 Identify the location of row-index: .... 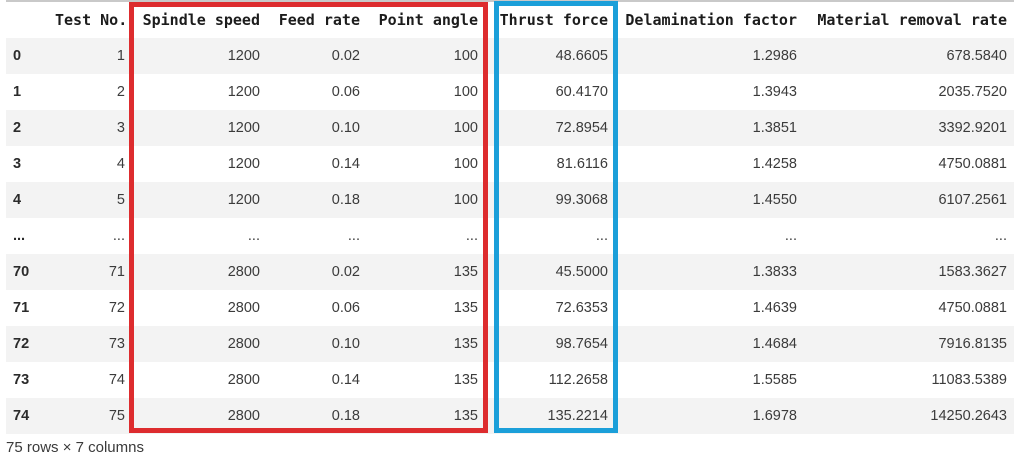
(19, 236).